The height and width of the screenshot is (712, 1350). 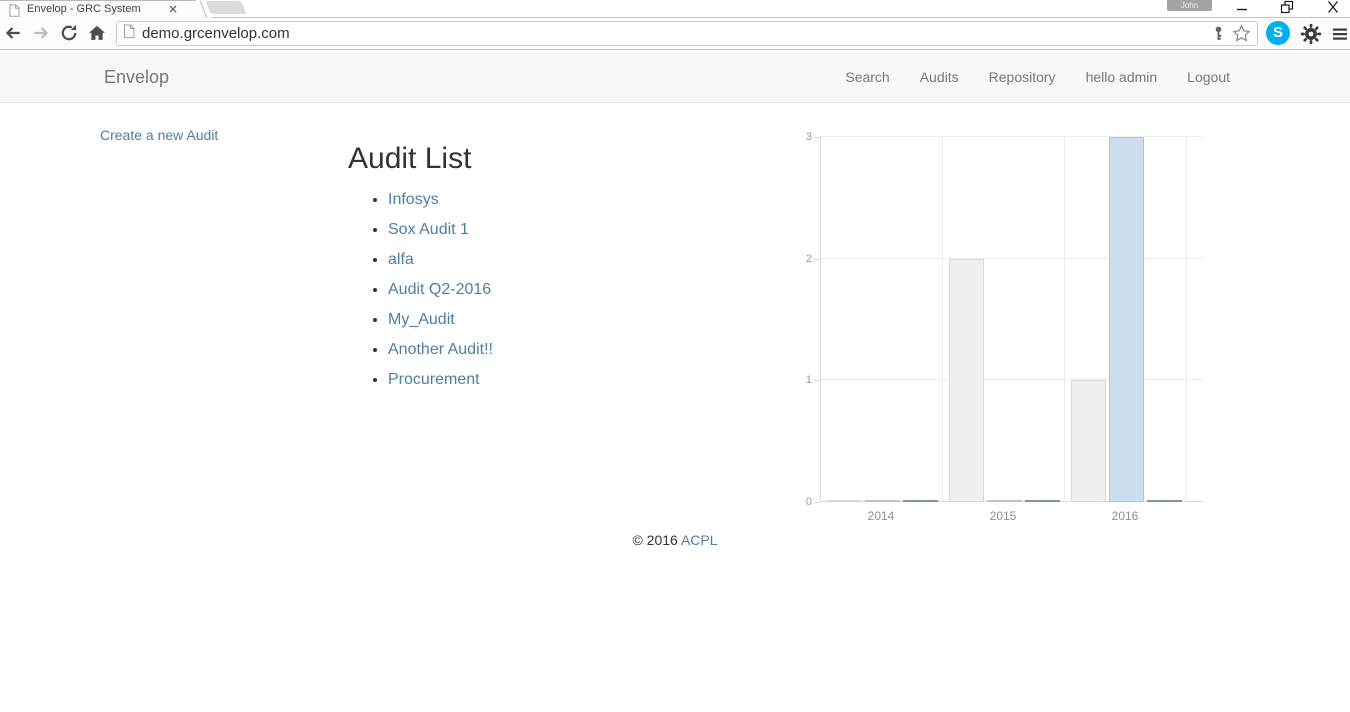 What do you see at coordinates (41, 33) in the screenshot?
I see `forward-icon` at bounding box center [41, 33].